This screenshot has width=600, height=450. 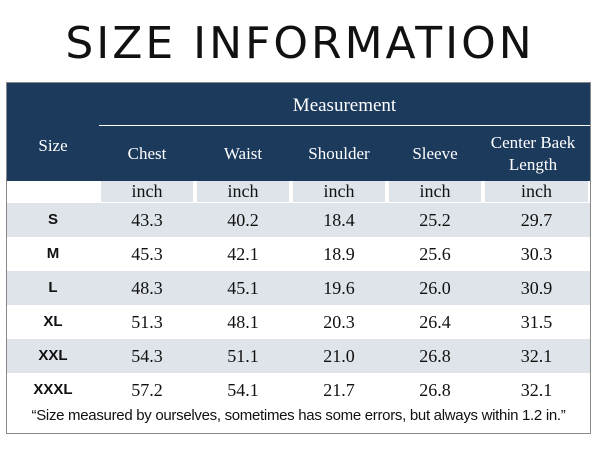 What do you see at coordinates (147, 356) in the screenshot?
I see `value-cell: 54.3` at bounding box center [147, 356].